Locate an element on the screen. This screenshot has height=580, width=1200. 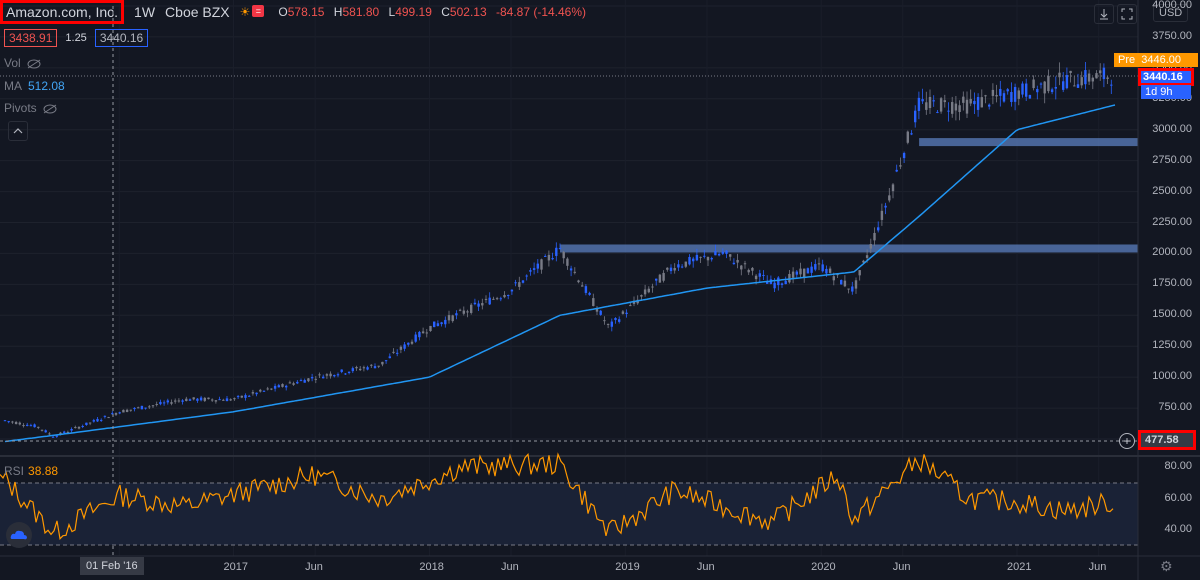
pivot-zone is located at coordinates (1028, 142).